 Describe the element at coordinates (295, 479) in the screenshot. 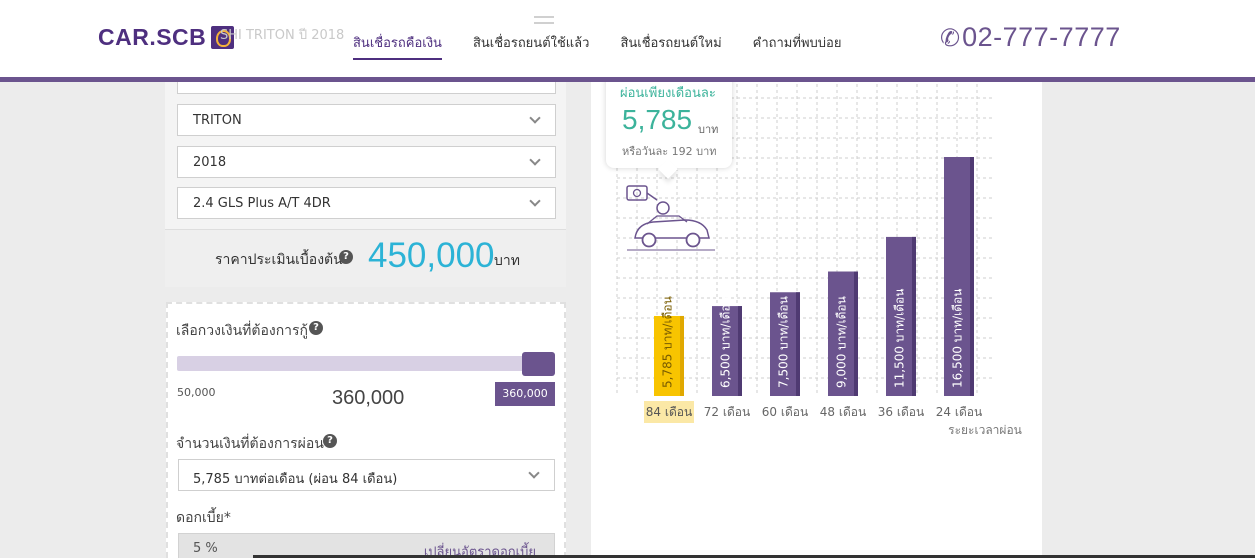

I see `installment-select-value: 5,785 บาทต่อเดือน (ผ่อน 84 เดือน)` at that location.